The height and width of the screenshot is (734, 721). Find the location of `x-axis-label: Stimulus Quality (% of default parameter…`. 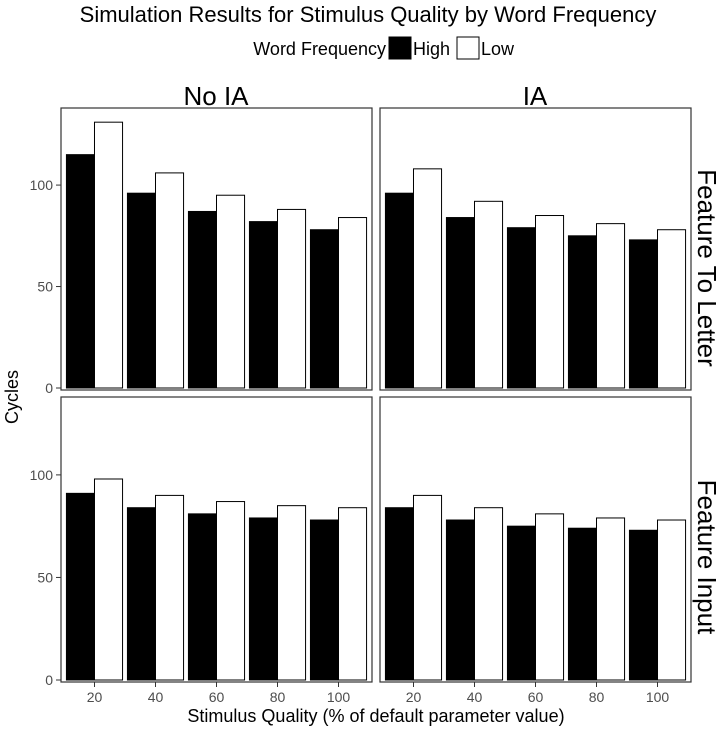

x-axis-label: Stimulus Quality (% of default parameter… is located at coordinates (375, 716).